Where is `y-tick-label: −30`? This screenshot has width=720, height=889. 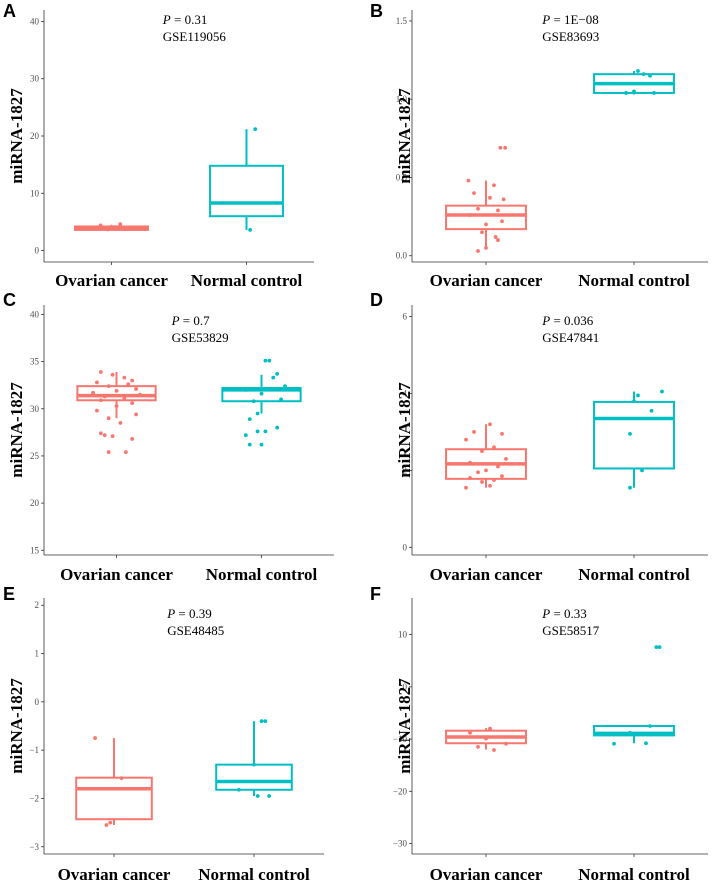
y-tick-label: −30 is located at coordinates (400, 844).